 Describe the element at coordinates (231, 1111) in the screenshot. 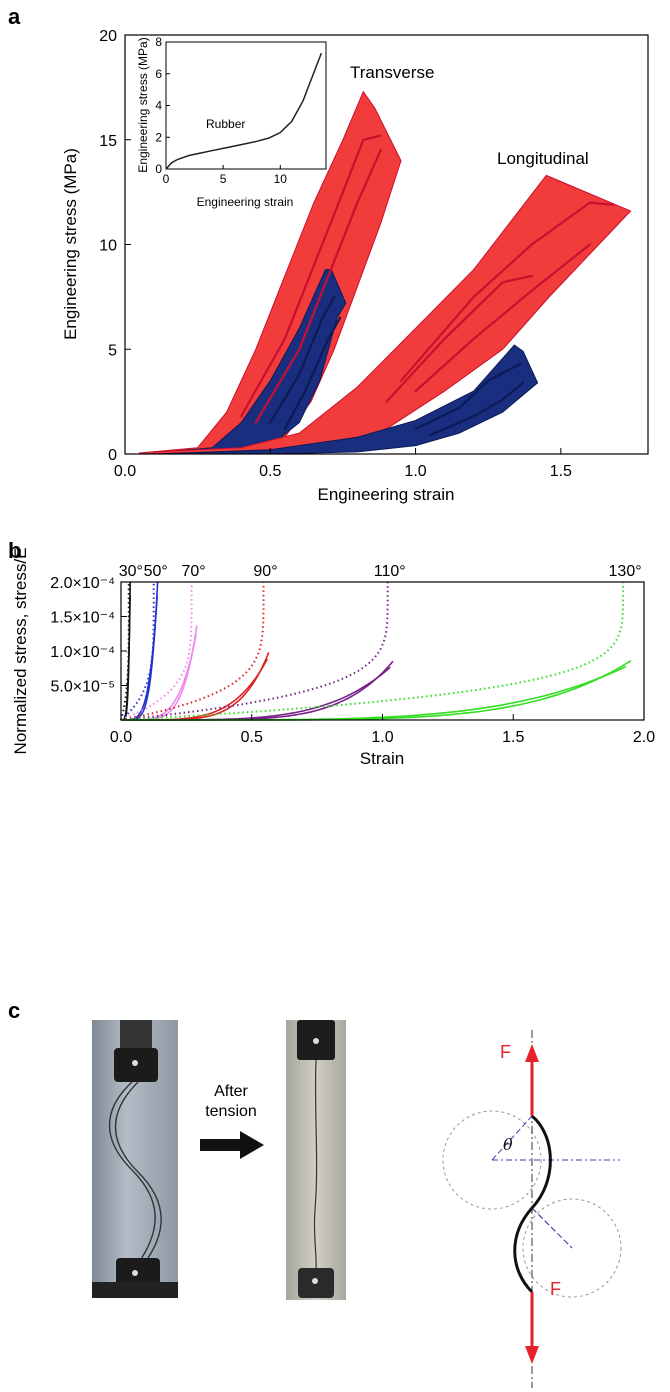

I see `after-tension-line-2: tension` at that location.